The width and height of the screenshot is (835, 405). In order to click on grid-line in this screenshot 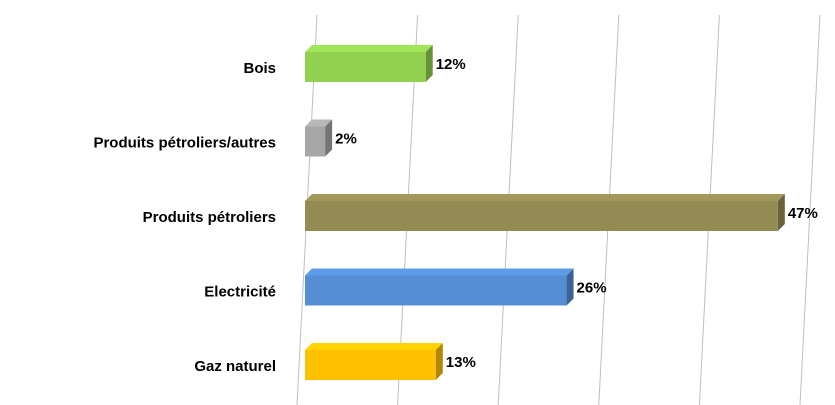, I will do `click(810, 209)`.